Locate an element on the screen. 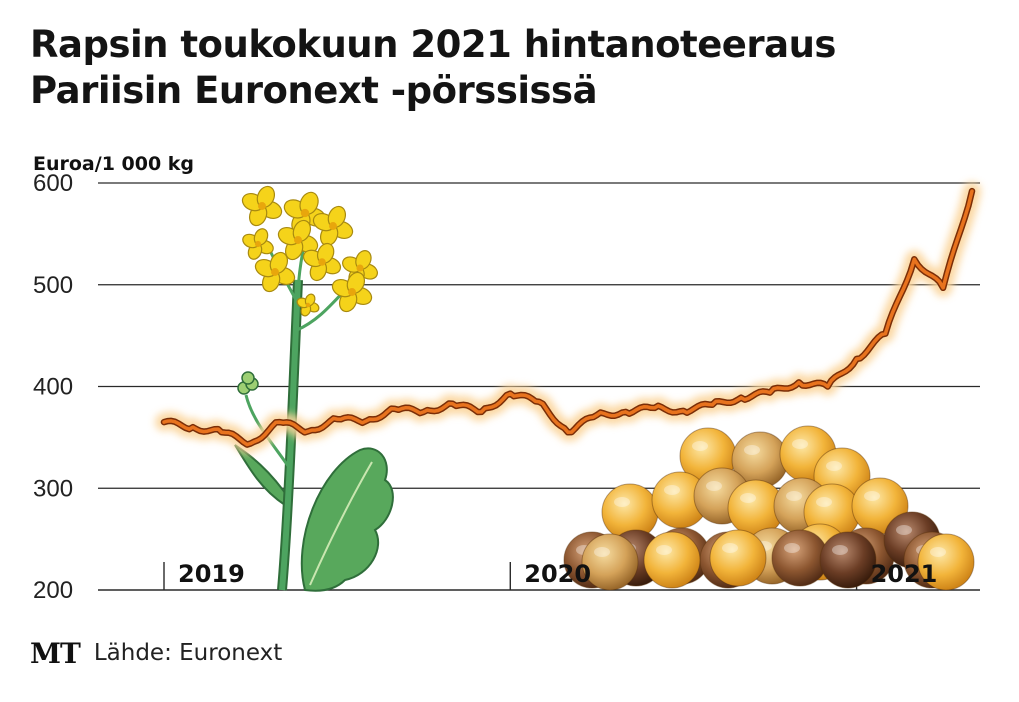 The image size is (1019, 702). rapeseed-plant-icon is located at coordinates (314, 388).